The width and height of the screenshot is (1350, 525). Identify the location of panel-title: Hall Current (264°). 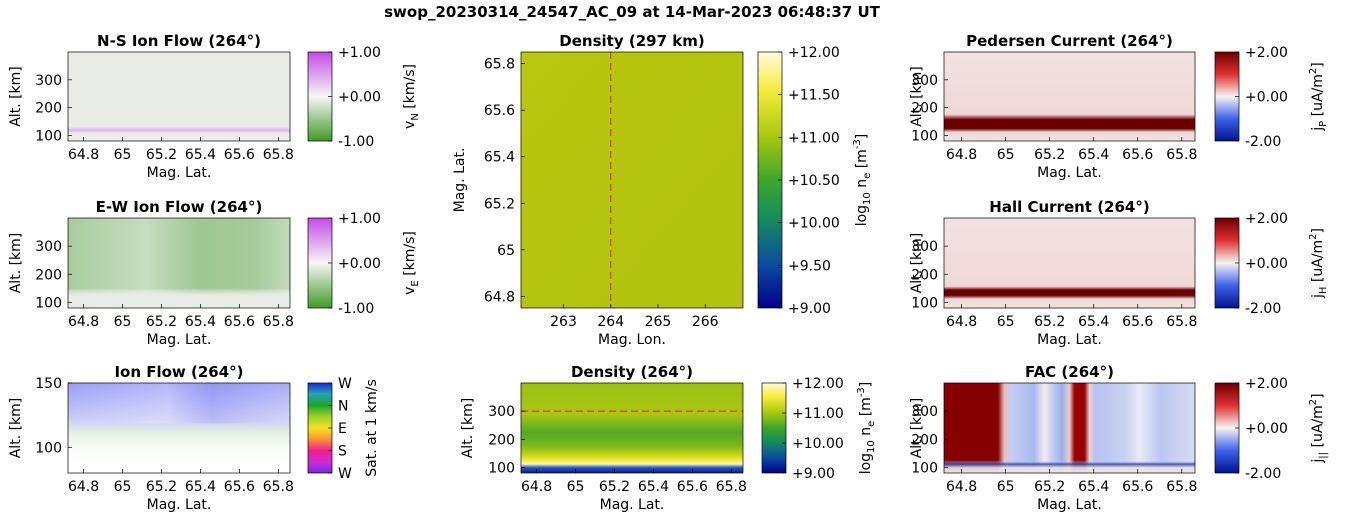
(1069, 207).